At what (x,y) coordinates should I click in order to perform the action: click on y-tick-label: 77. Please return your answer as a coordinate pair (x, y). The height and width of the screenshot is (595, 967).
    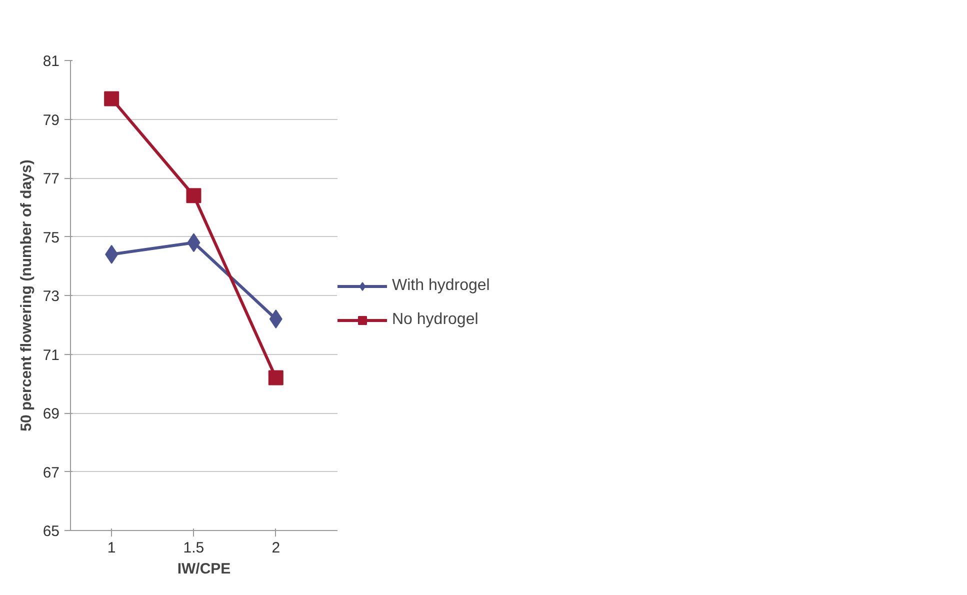
    Looking at the image, I should click on (51, 179).